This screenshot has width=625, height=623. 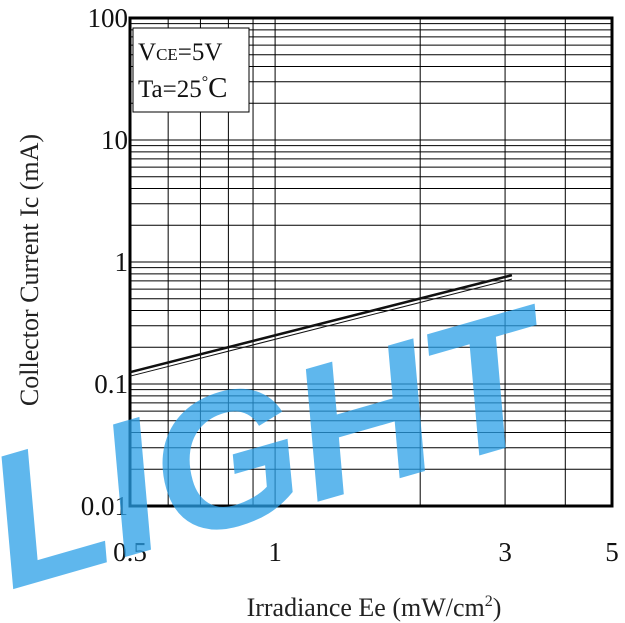 What do you see at coordinates (275, 552) in the screenshot?
I see `x-tick-label-1: 1` at bounding box center [275, 552].